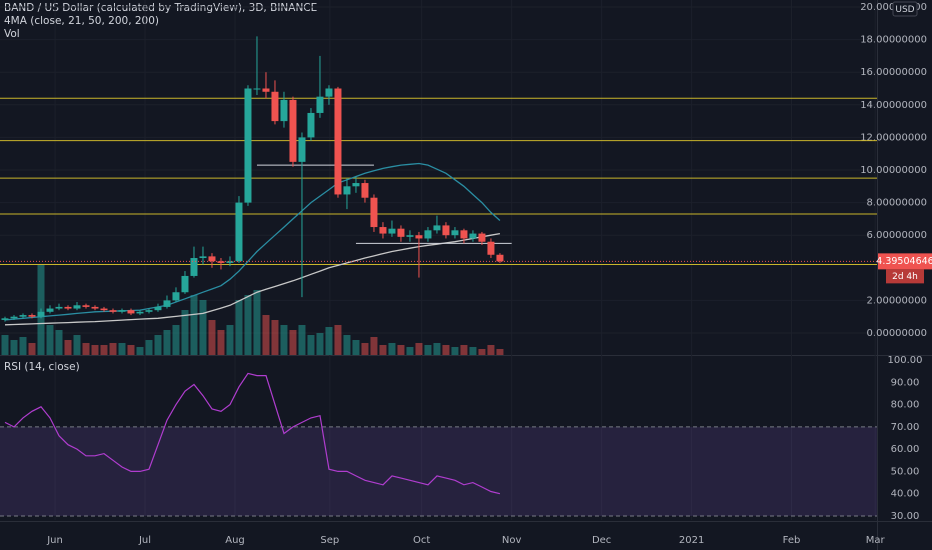  Describe the element at coordinates (235, 540) in the screenshot. I see `x-tick-label: Aug` at that location.